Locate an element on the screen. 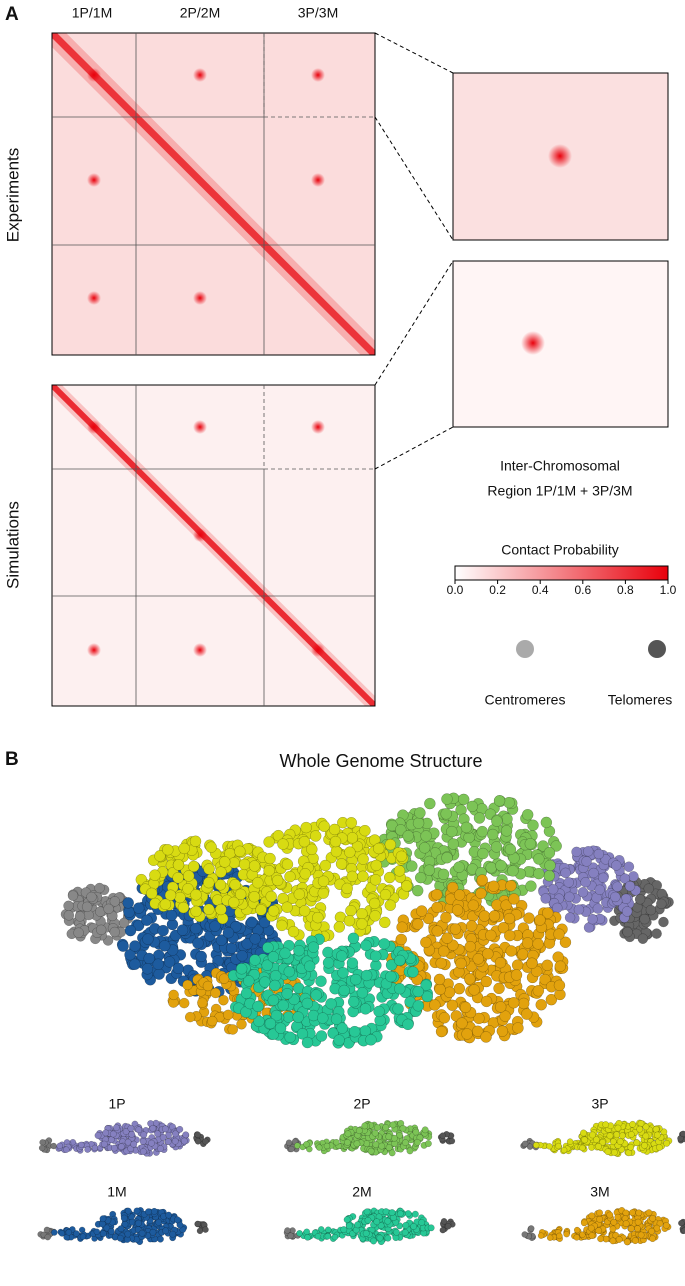 The width and height of the screenshot is (685, 1286). chromosome-label: 2M is located at coordinates (361, 1192).